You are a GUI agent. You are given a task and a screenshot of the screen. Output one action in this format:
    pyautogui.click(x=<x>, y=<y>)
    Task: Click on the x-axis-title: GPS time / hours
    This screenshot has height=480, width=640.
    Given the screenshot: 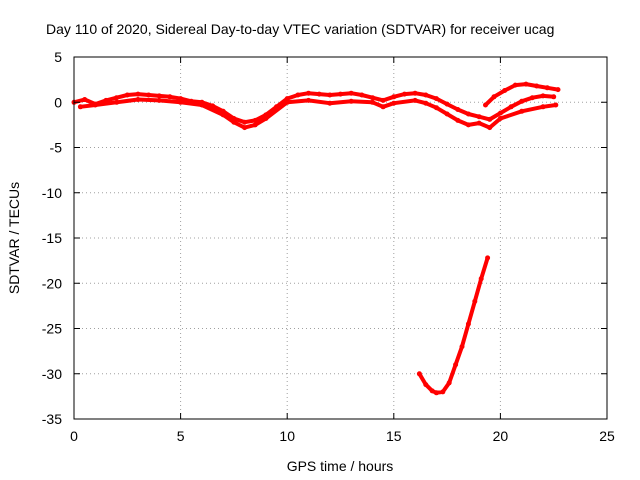 What is the action you would take?
    pyautogui.click(x=340, y=466)
    